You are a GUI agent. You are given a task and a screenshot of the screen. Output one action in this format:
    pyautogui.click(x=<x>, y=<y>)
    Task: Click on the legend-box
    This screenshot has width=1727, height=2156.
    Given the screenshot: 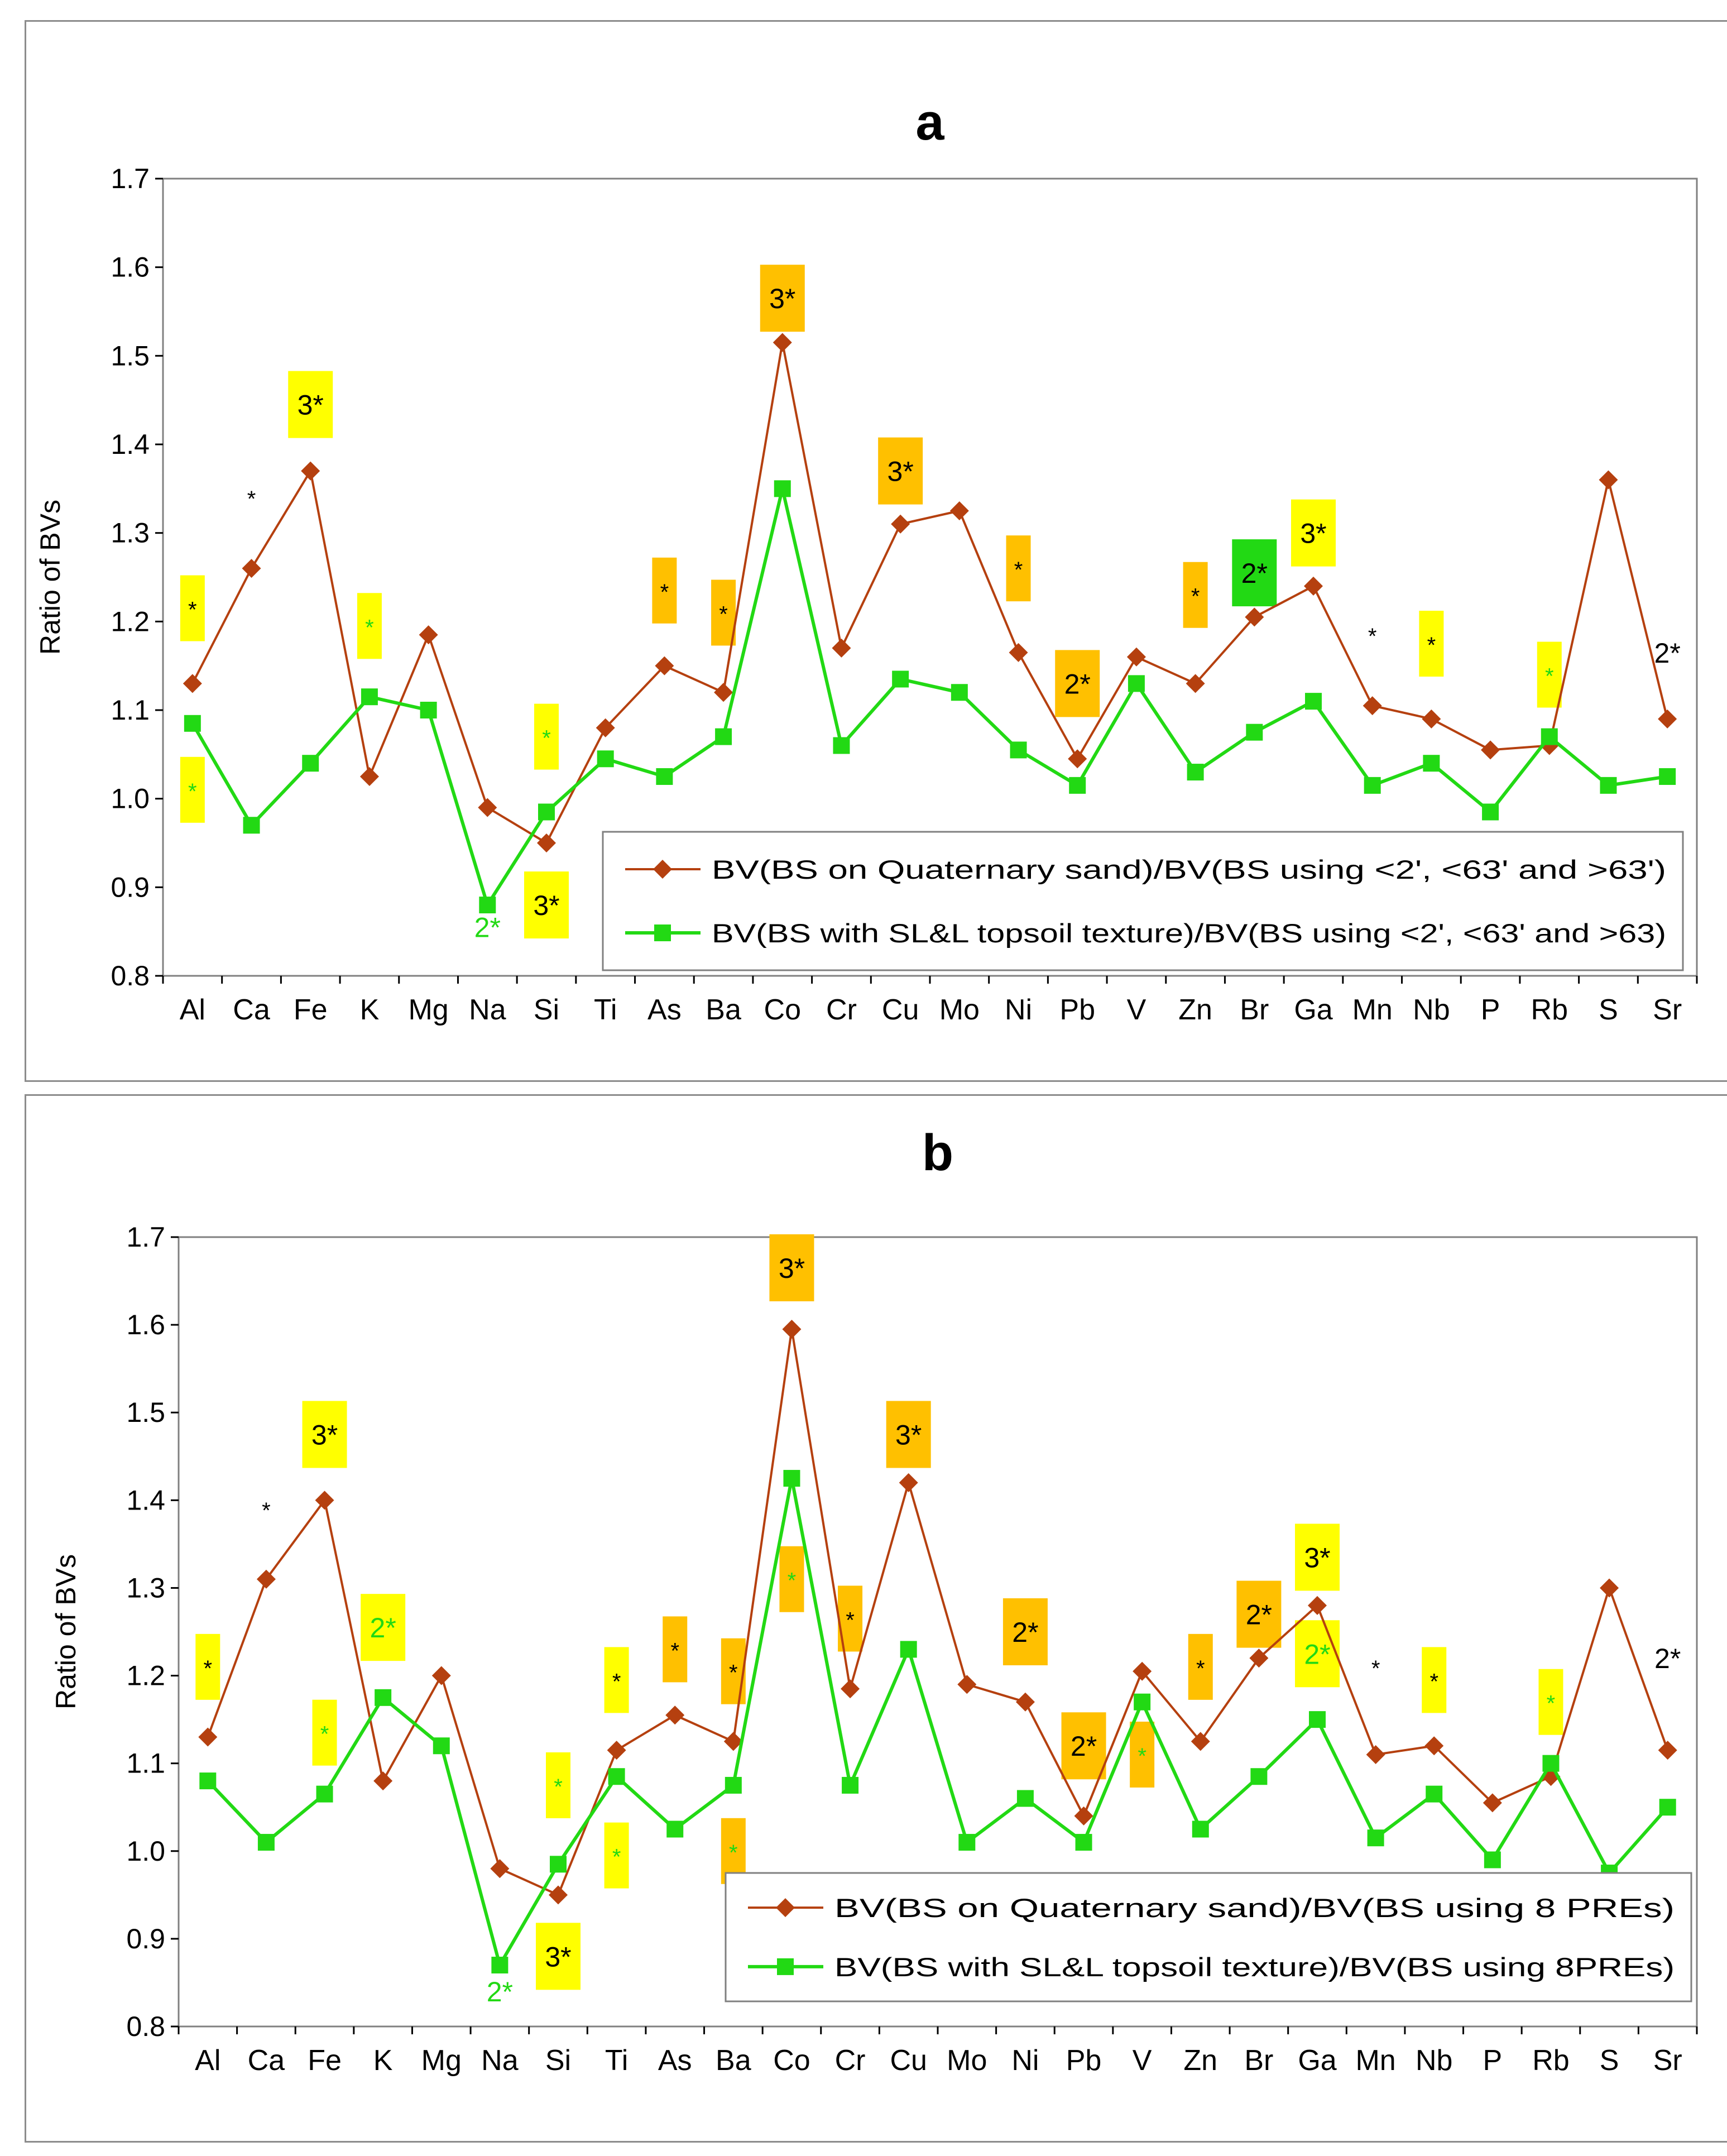 What is the action you would take?
    pyautogui.click(x=1143, y=901)
    